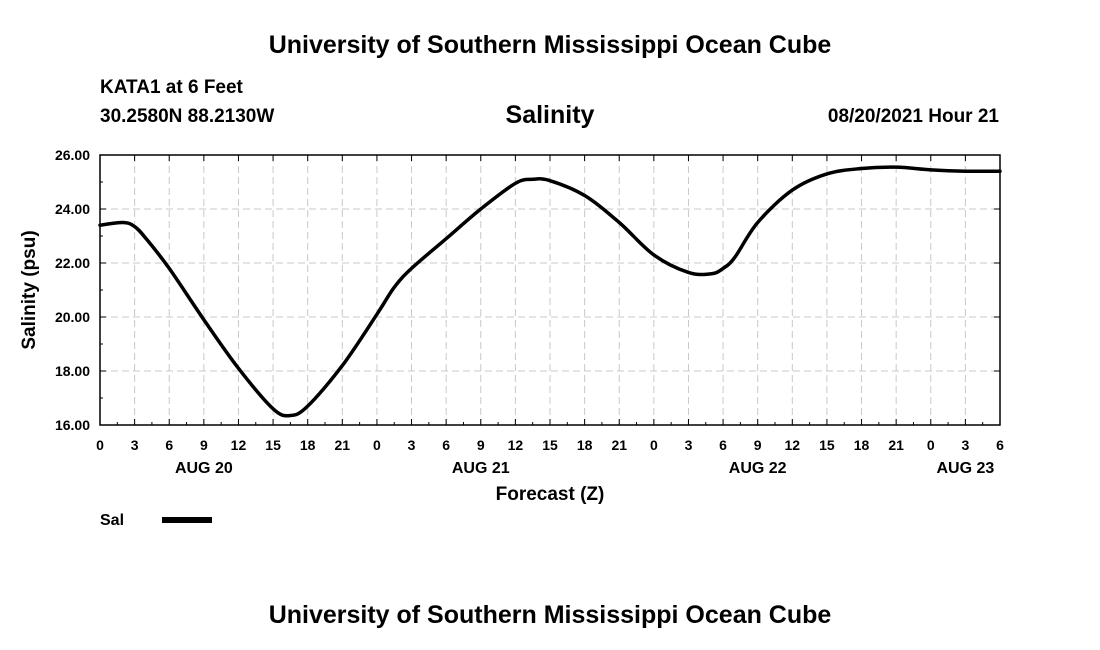  Describe the element at coordinates (171, 87) in the screenshot. I see `station-label: KATA1 at 6 Feet` at that location.